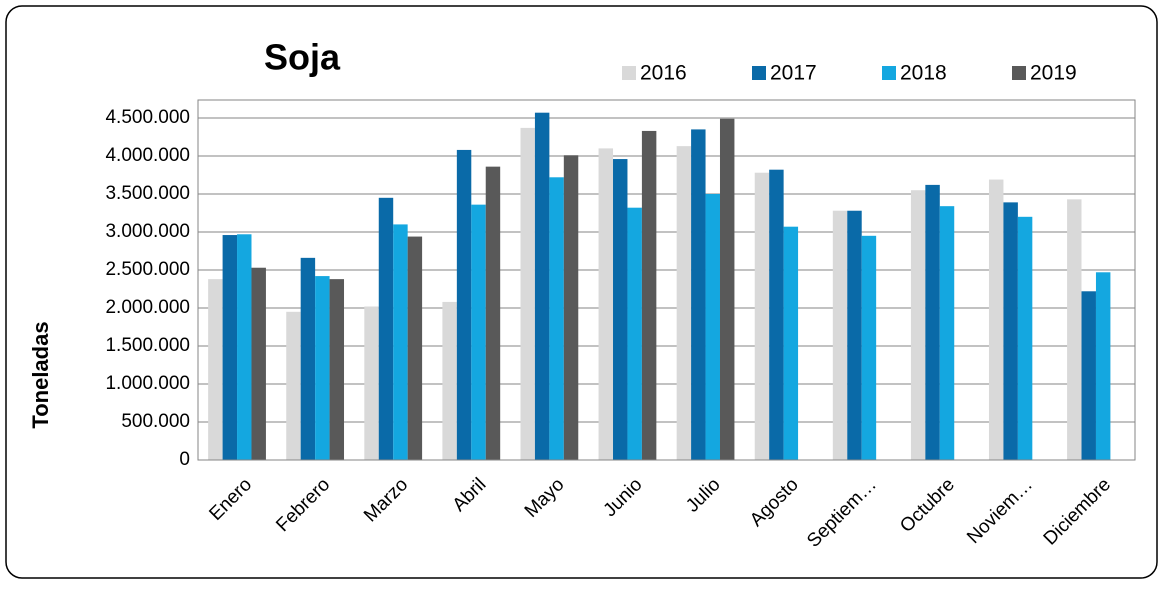 The image size is (1163, 589). What do you see at coordinates (147, 155) in the screenshot?
I see `y-tick-label: 4.000.000` at bounding box center [147, 155].